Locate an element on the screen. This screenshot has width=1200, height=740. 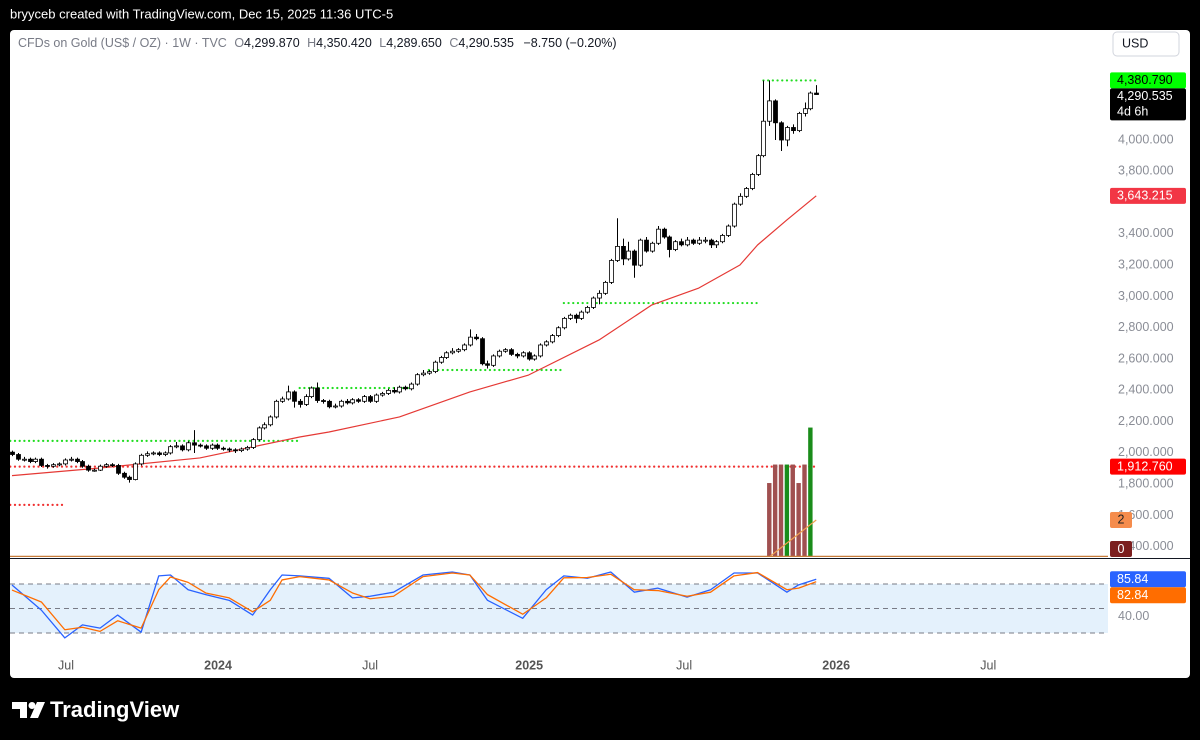
footer-logo is located at coordinates (28, 710).